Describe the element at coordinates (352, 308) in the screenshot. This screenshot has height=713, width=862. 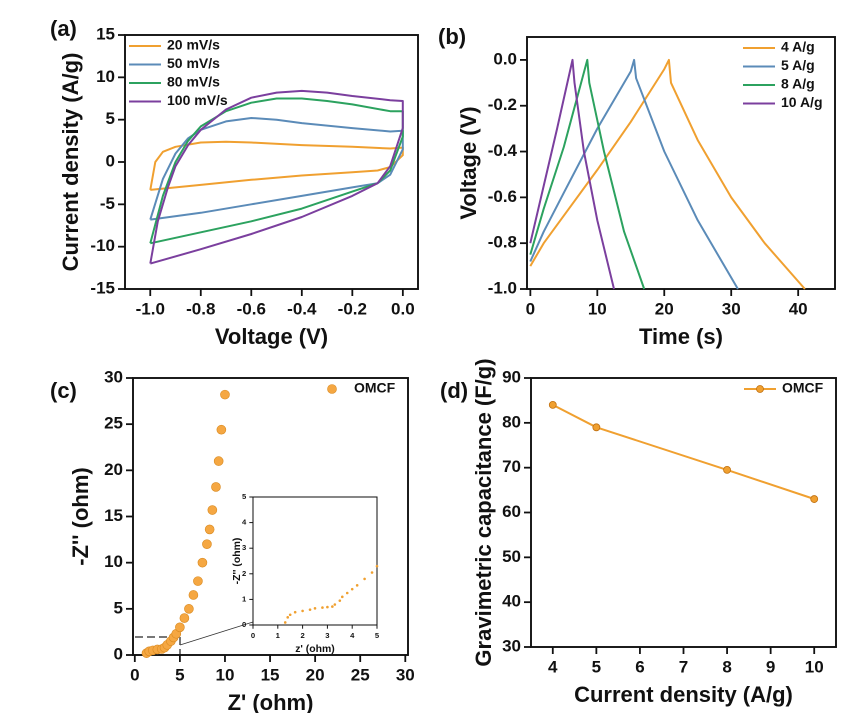
I see `x-tick-label: -0.2` at that location.